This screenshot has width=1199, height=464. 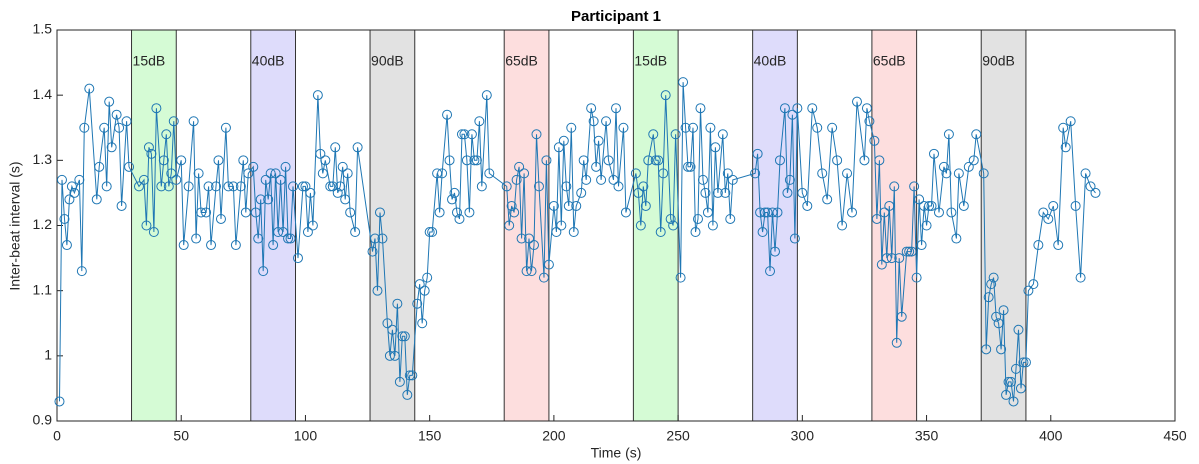 What do you see at coordinates (306, 436) in the screenshot?
I see `x-tick-label: 100` at bounding box center [306, 436].